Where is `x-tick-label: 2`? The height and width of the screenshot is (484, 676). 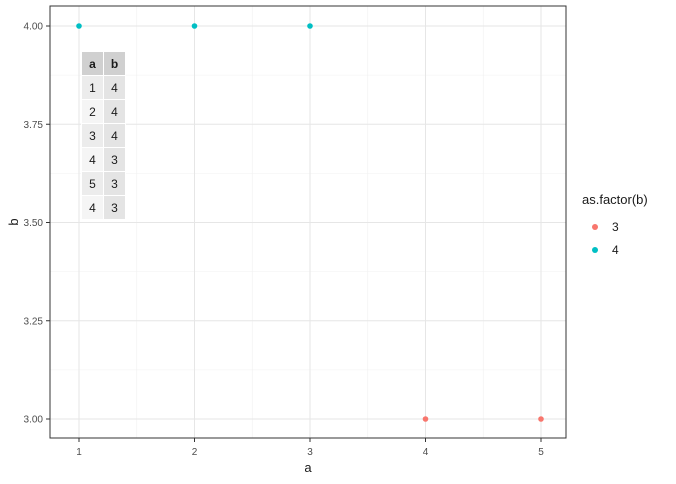 x-tick-label: 2 is located at coordinates (195, 452).